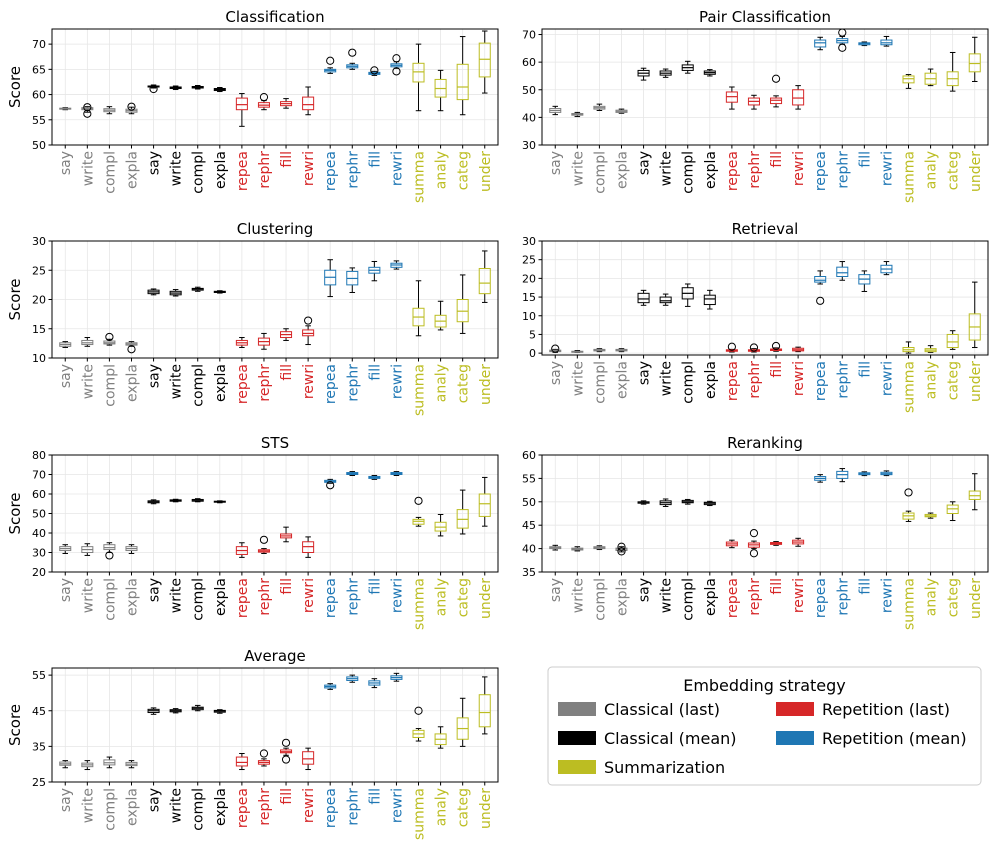 The width and height of the screenshot is (996, 857). Describe the element at coordinates (532, 334) in the screenshot. I see `y-tick-label: 5` at that location.